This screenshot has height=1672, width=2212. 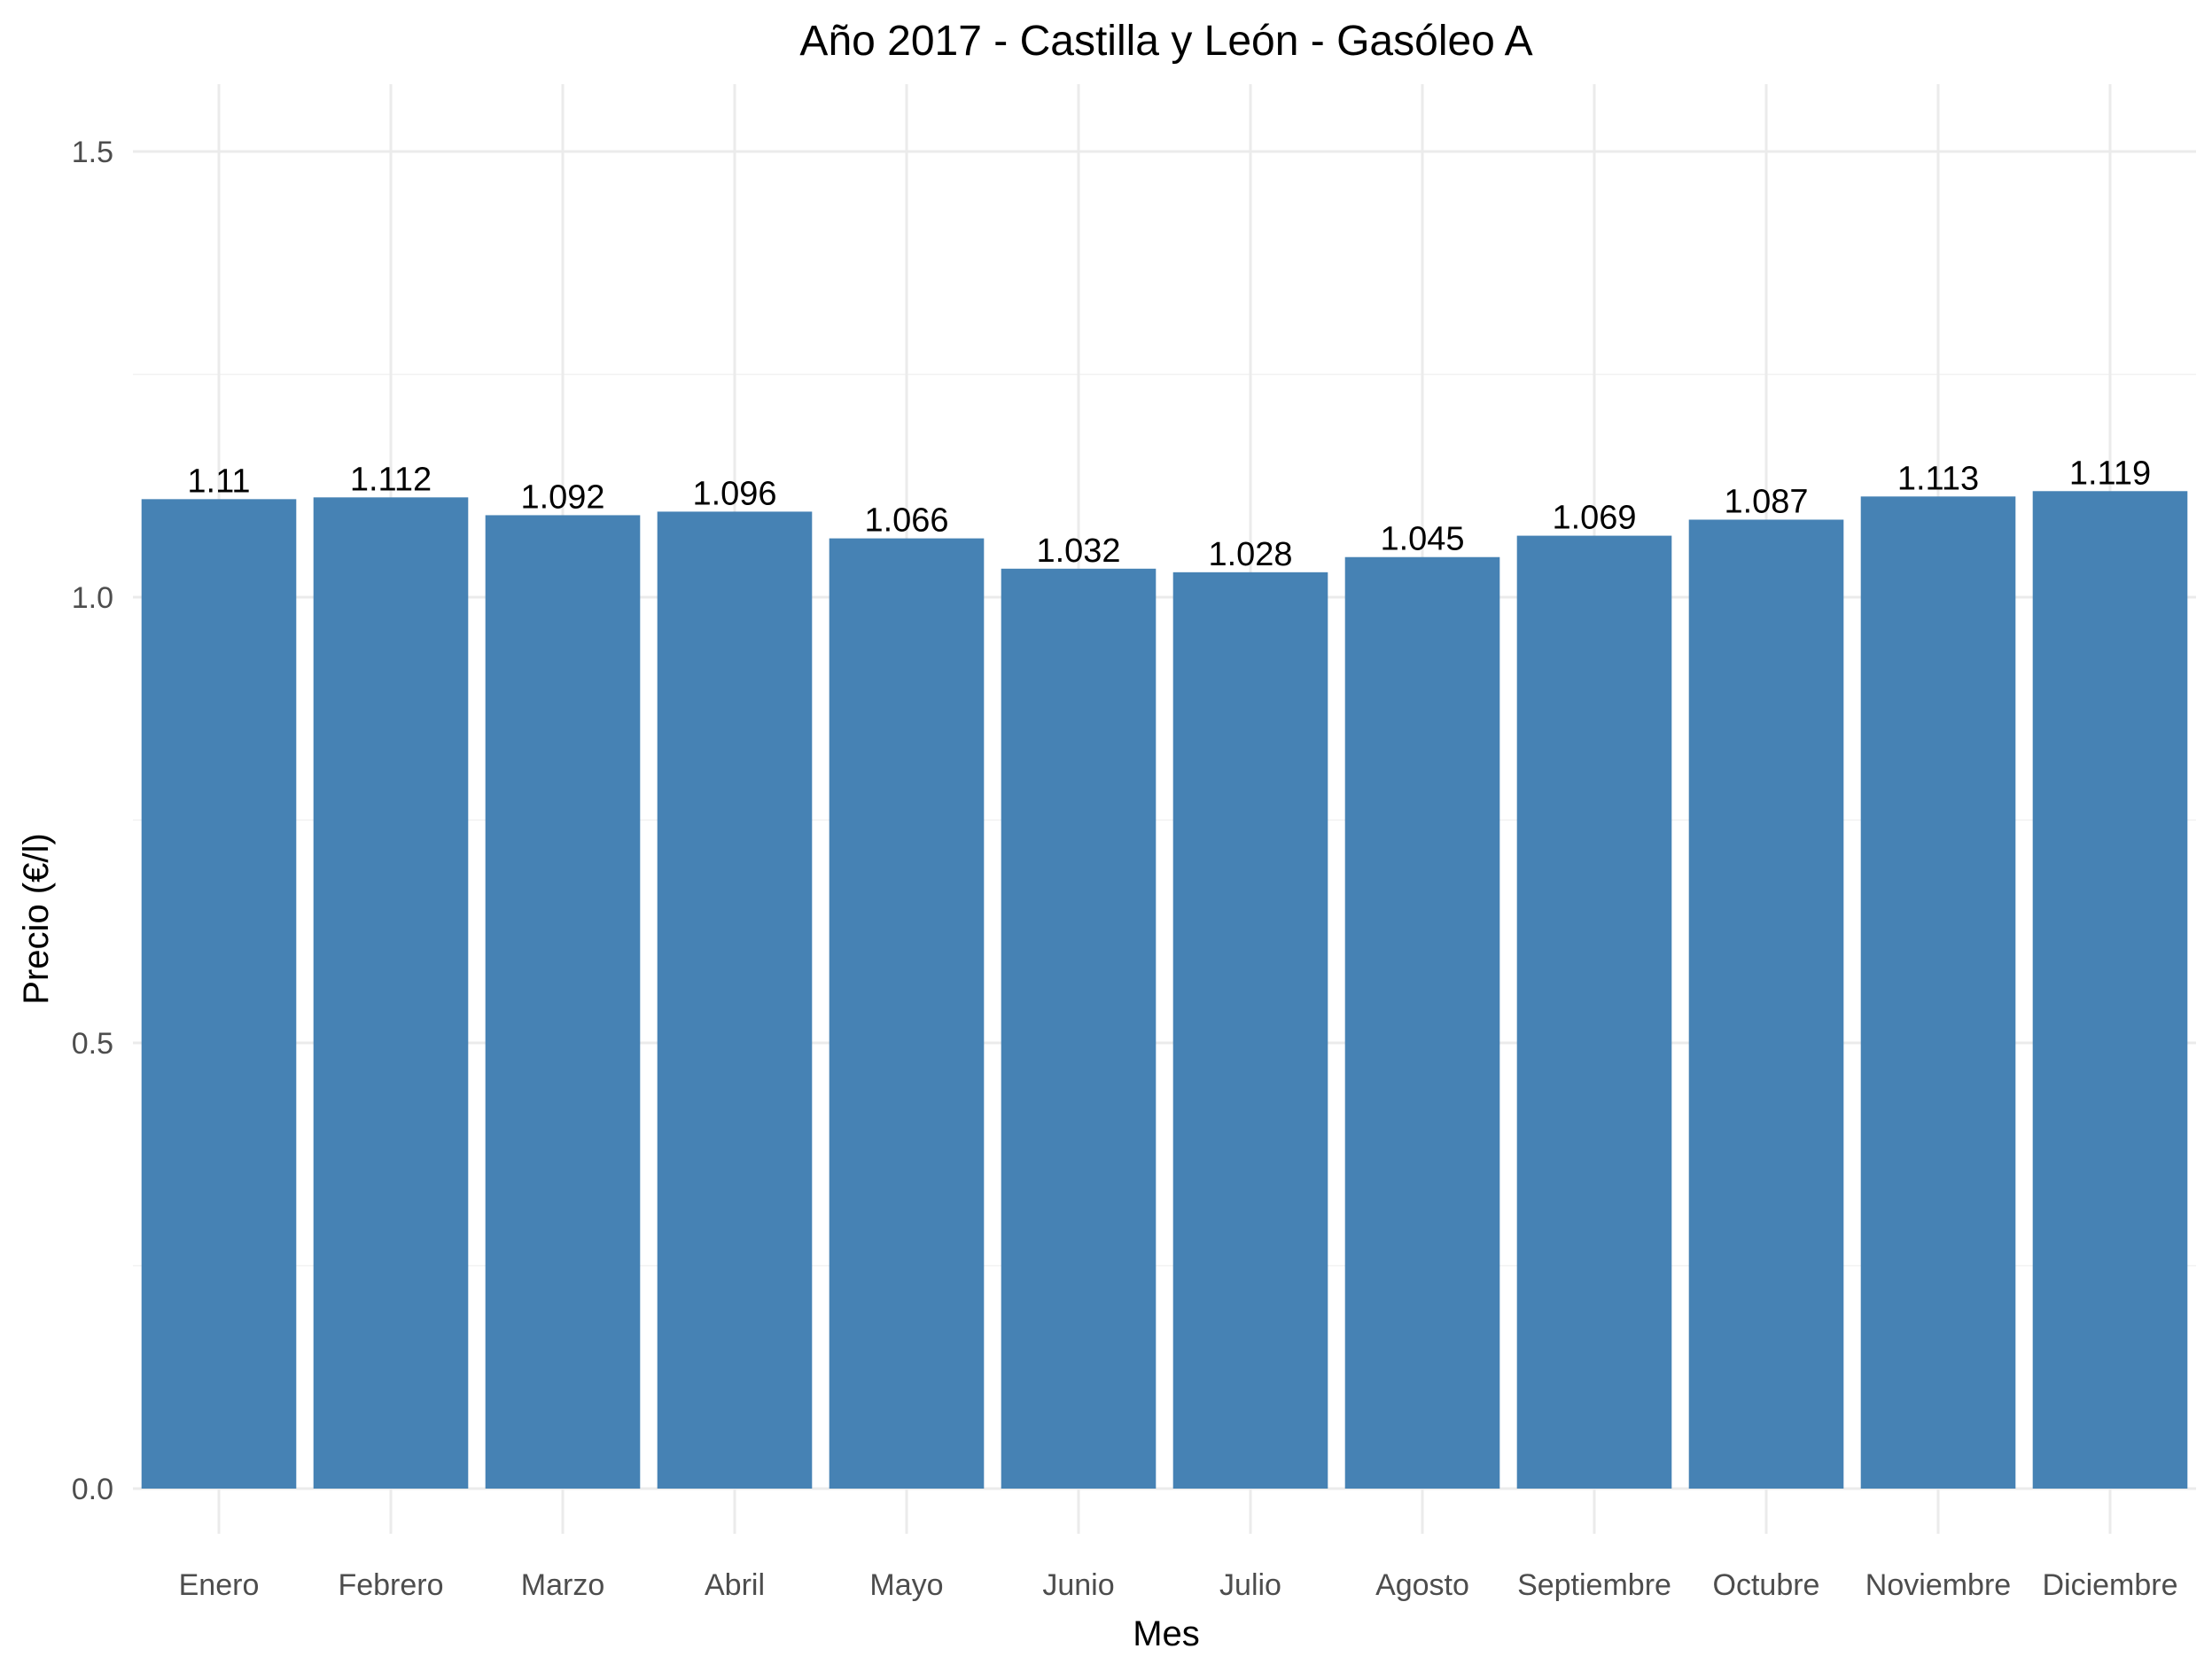 I want to click on bar-marzo, so click(x=563, y=1002).